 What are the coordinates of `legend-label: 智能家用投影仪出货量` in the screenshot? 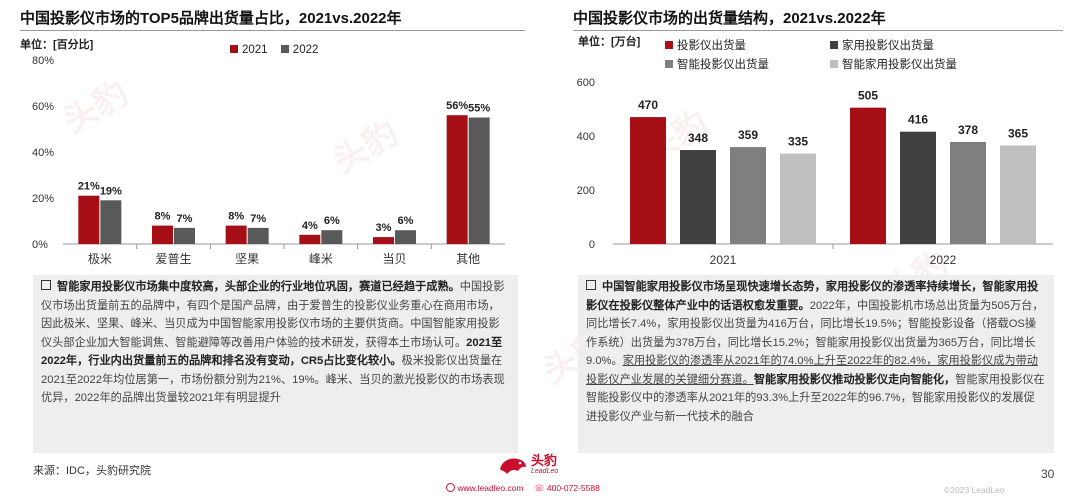 It's located at (899, 65).